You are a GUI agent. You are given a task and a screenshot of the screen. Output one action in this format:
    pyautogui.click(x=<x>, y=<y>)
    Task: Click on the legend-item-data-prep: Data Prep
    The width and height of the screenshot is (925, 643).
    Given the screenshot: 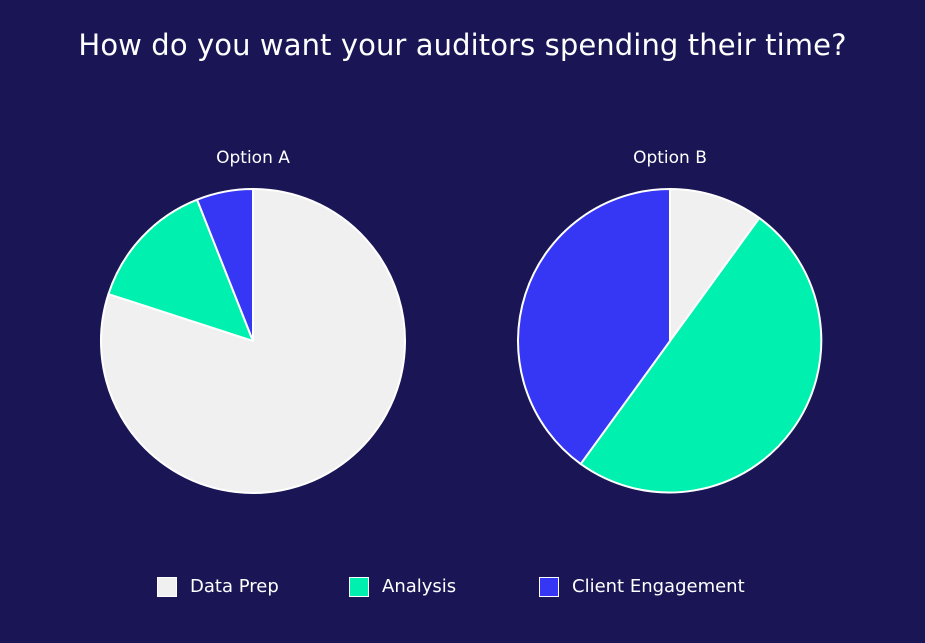 What is the action you would take?
    pyautogui.click(x=218, y=586)
    